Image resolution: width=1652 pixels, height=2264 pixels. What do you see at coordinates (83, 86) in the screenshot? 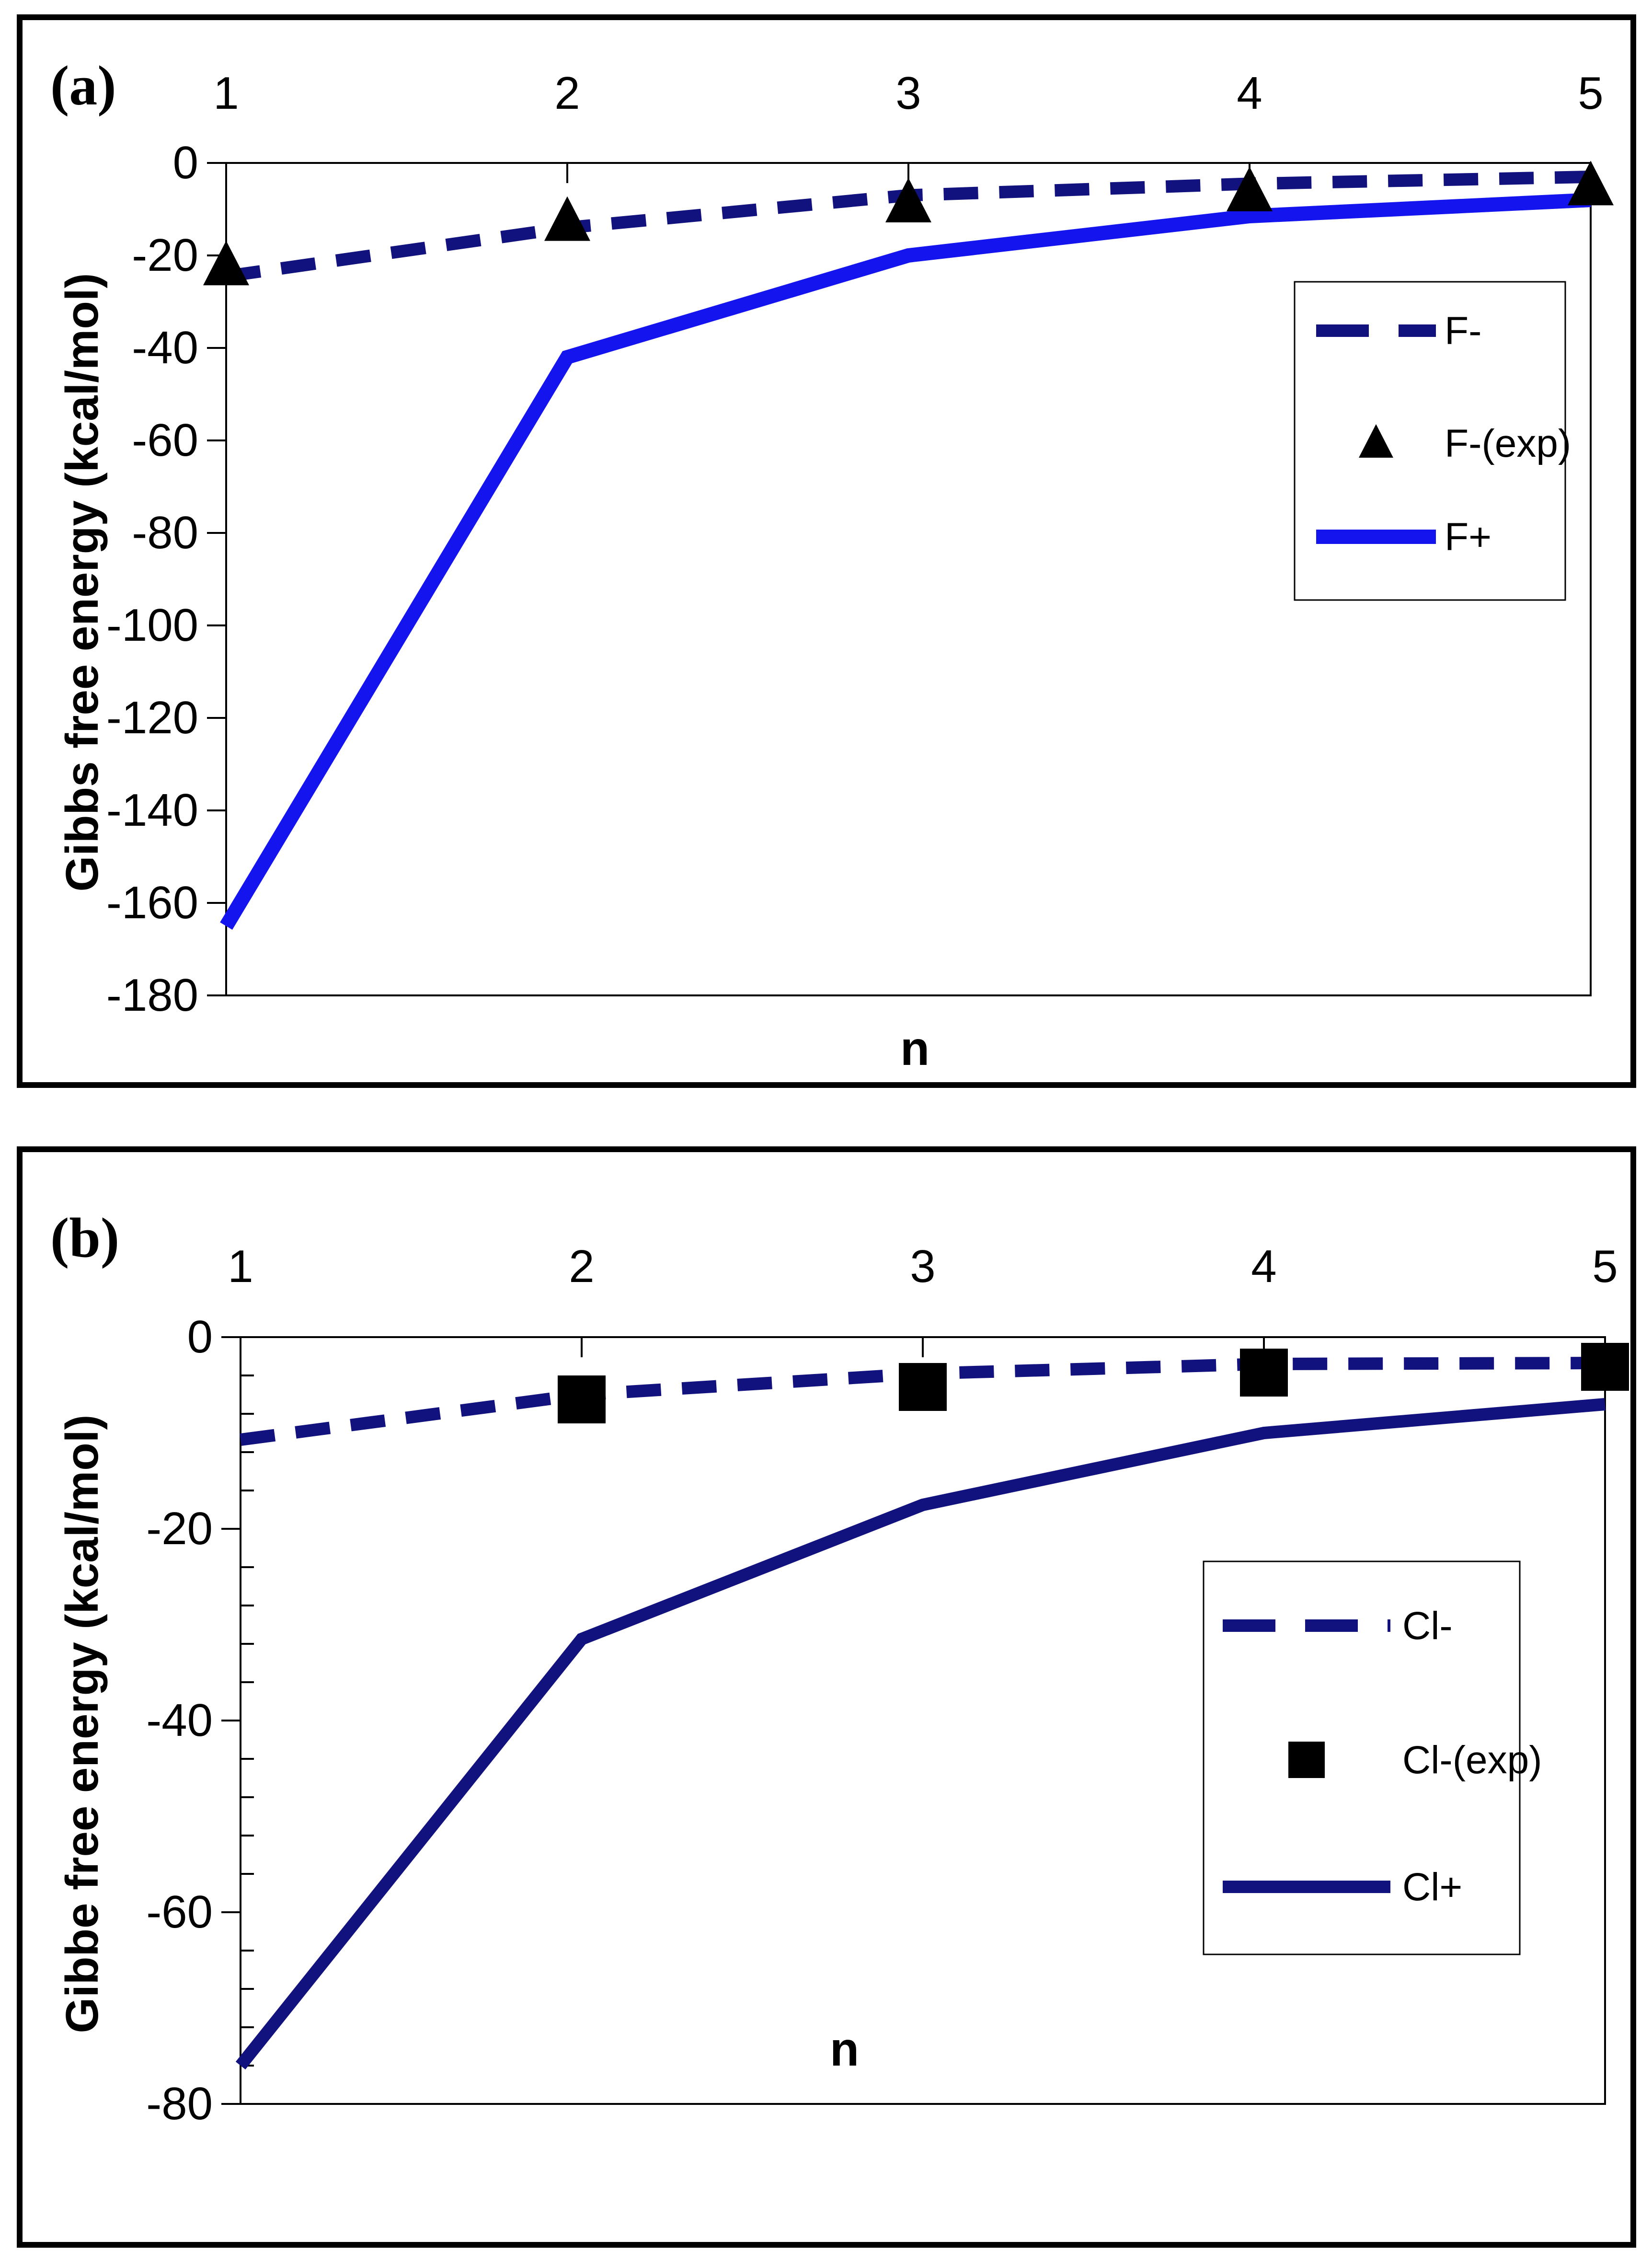
I see `panel-a-letter: (a)` at bounding box center [83, 86].